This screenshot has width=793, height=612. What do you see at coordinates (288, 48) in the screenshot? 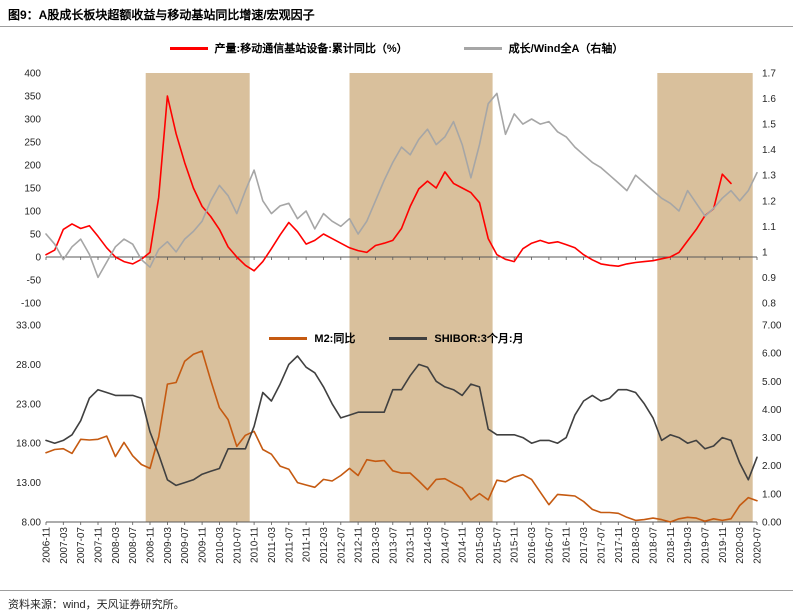
I see `legend-item-production: 产量:移动通信基站设备:累计同比（%）` at bounding box center [288, 48].